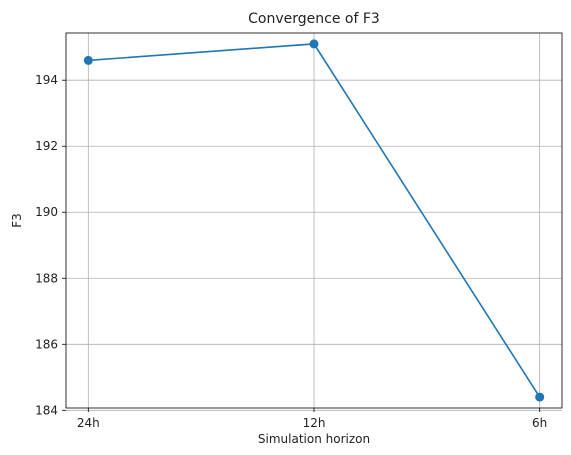 Image resolution: width=571 pixels, height=455 pixels. What do you see at coordinates (46, 278) in the screenshot?
I see `y-tick-label: 188` at bounding box center [46, 278].